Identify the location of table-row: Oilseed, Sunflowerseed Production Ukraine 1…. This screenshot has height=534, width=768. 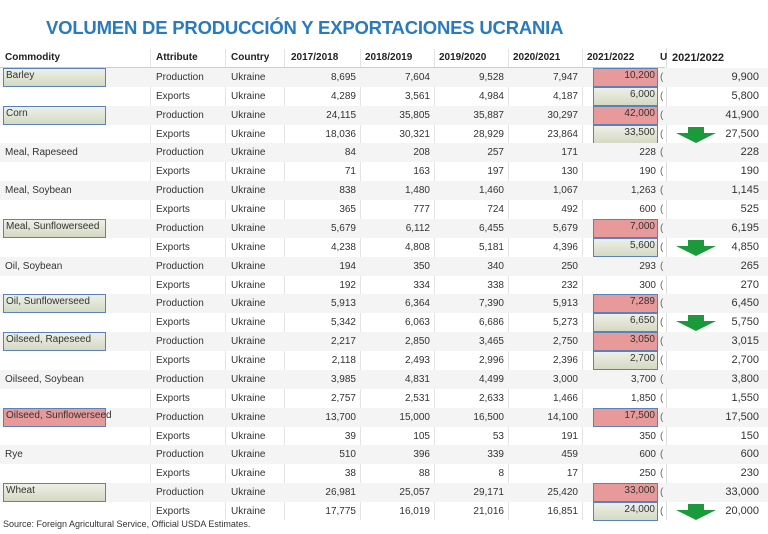
(384, 417).